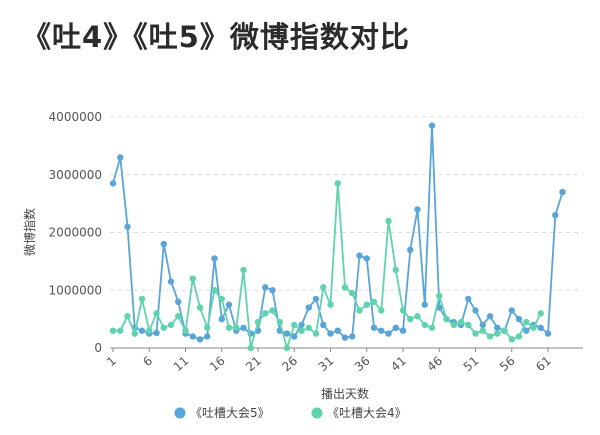 The width and height of the screenshot is (600, 435). Describe the element at coordinates (543, 364) in the screenshot. I see `x-tick-label: 61` at that location.